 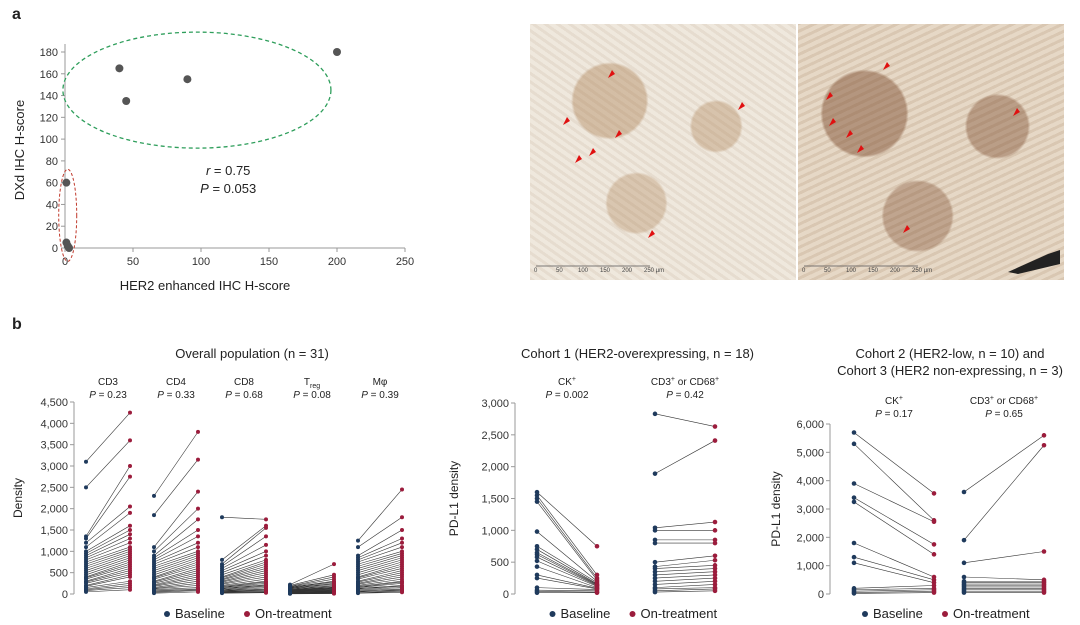 What do you see at coordinates (244, 395) in the screenshot?
I see `group-p-value: P = 0.68` at bounding box center [244, 395].